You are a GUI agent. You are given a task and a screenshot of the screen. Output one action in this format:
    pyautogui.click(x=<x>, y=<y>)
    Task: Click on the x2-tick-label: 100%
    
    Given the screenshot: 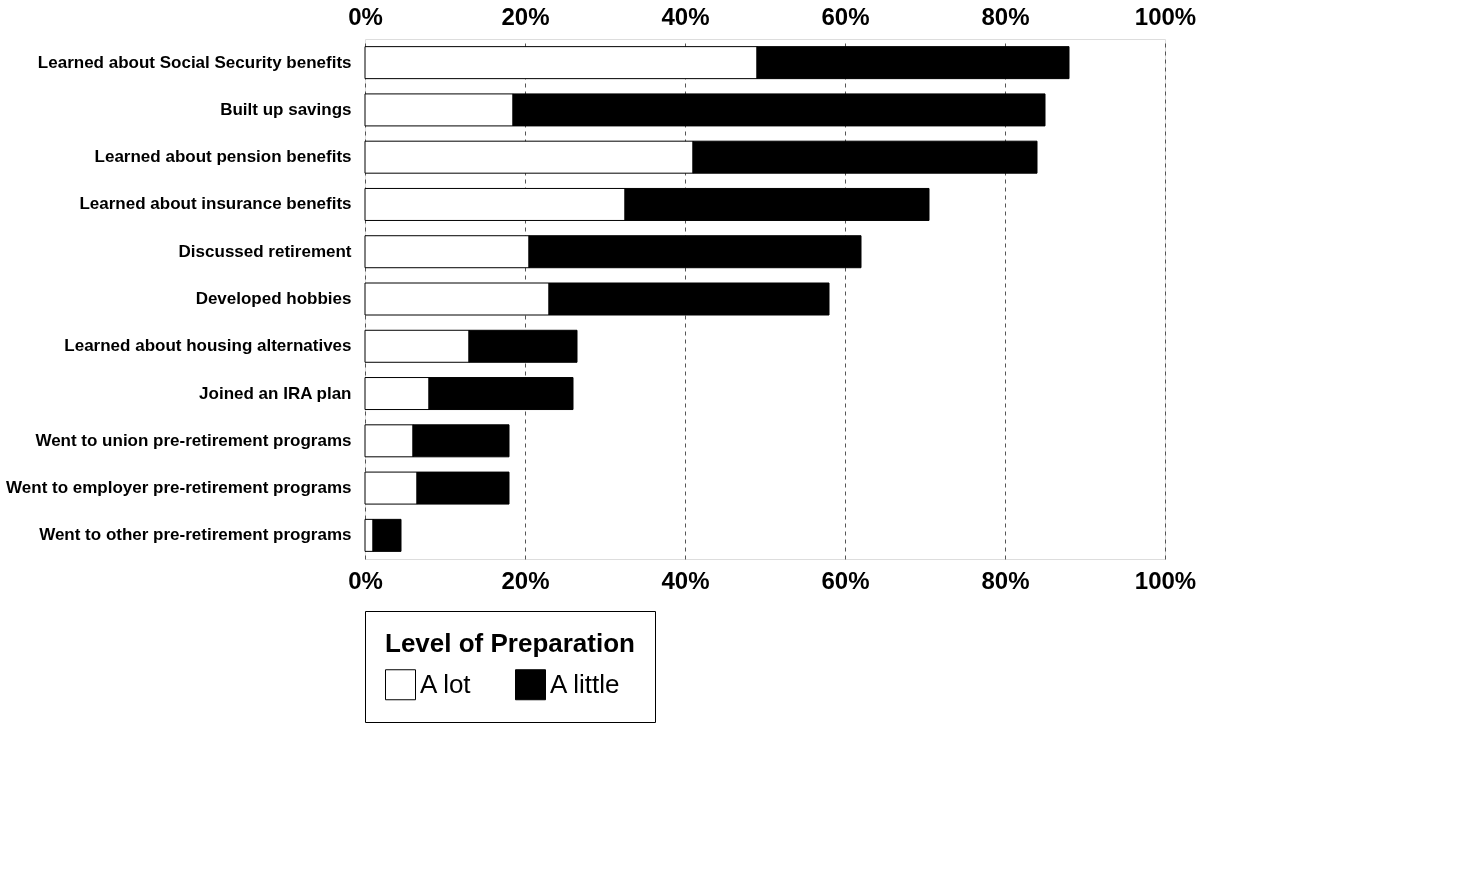 What is the action you would take?
    pyautogui.click(x=1165, y=16)
    